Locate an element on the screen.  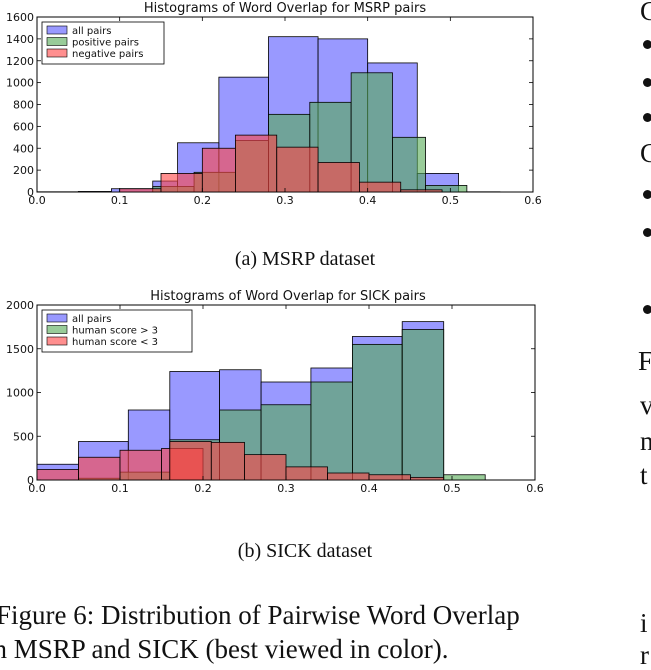
y-tick-label: 1600 is located at coordinates (20, 17).